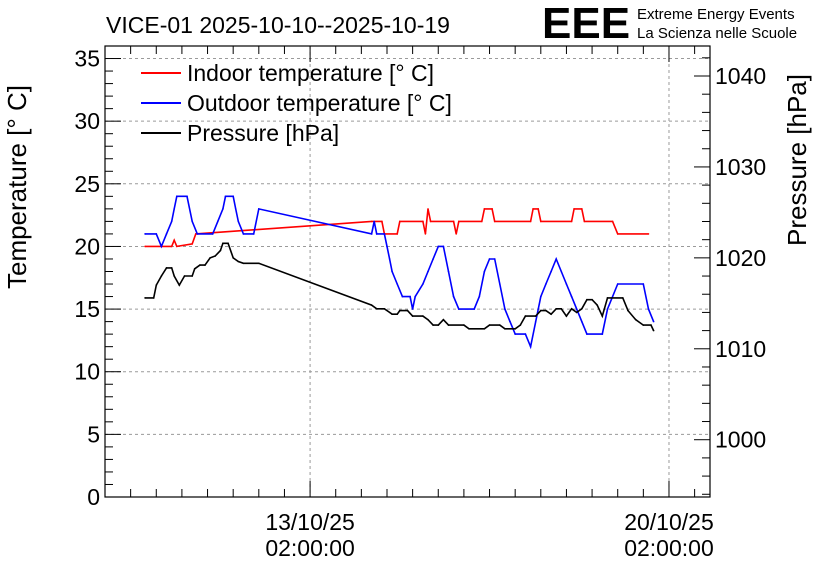 The height and width of the screenshot is (572, 836). Describe the element at coordinates (310, 73) in the screenshot. I see `legend-label: Indoor temperature [° C]` at that location.